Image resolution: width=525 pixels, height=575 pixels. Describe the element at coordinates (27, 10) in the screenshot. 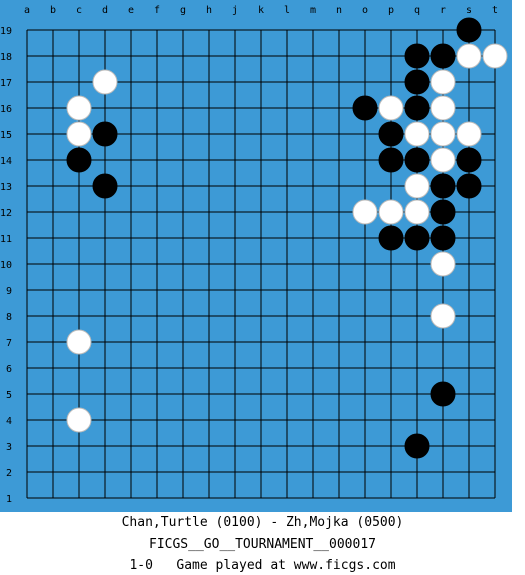

I see `column-label: a` at that location.